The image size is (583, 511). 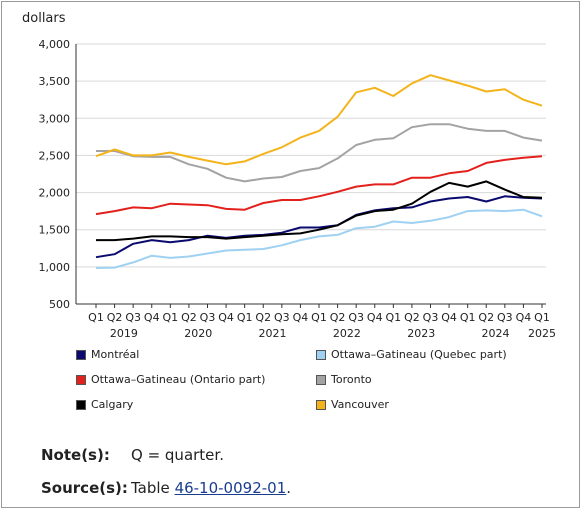 What do you see at coordinates (112, 404) in the screenshot?
I see `legend-label: Calgary` at bounding box center [112, 404].